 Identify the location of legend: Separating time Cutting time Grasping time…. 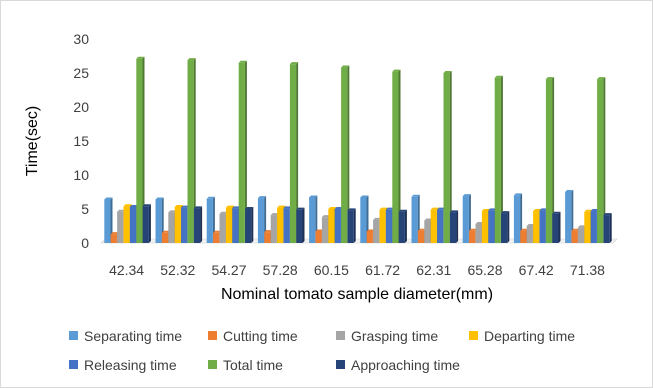
(322, 350).